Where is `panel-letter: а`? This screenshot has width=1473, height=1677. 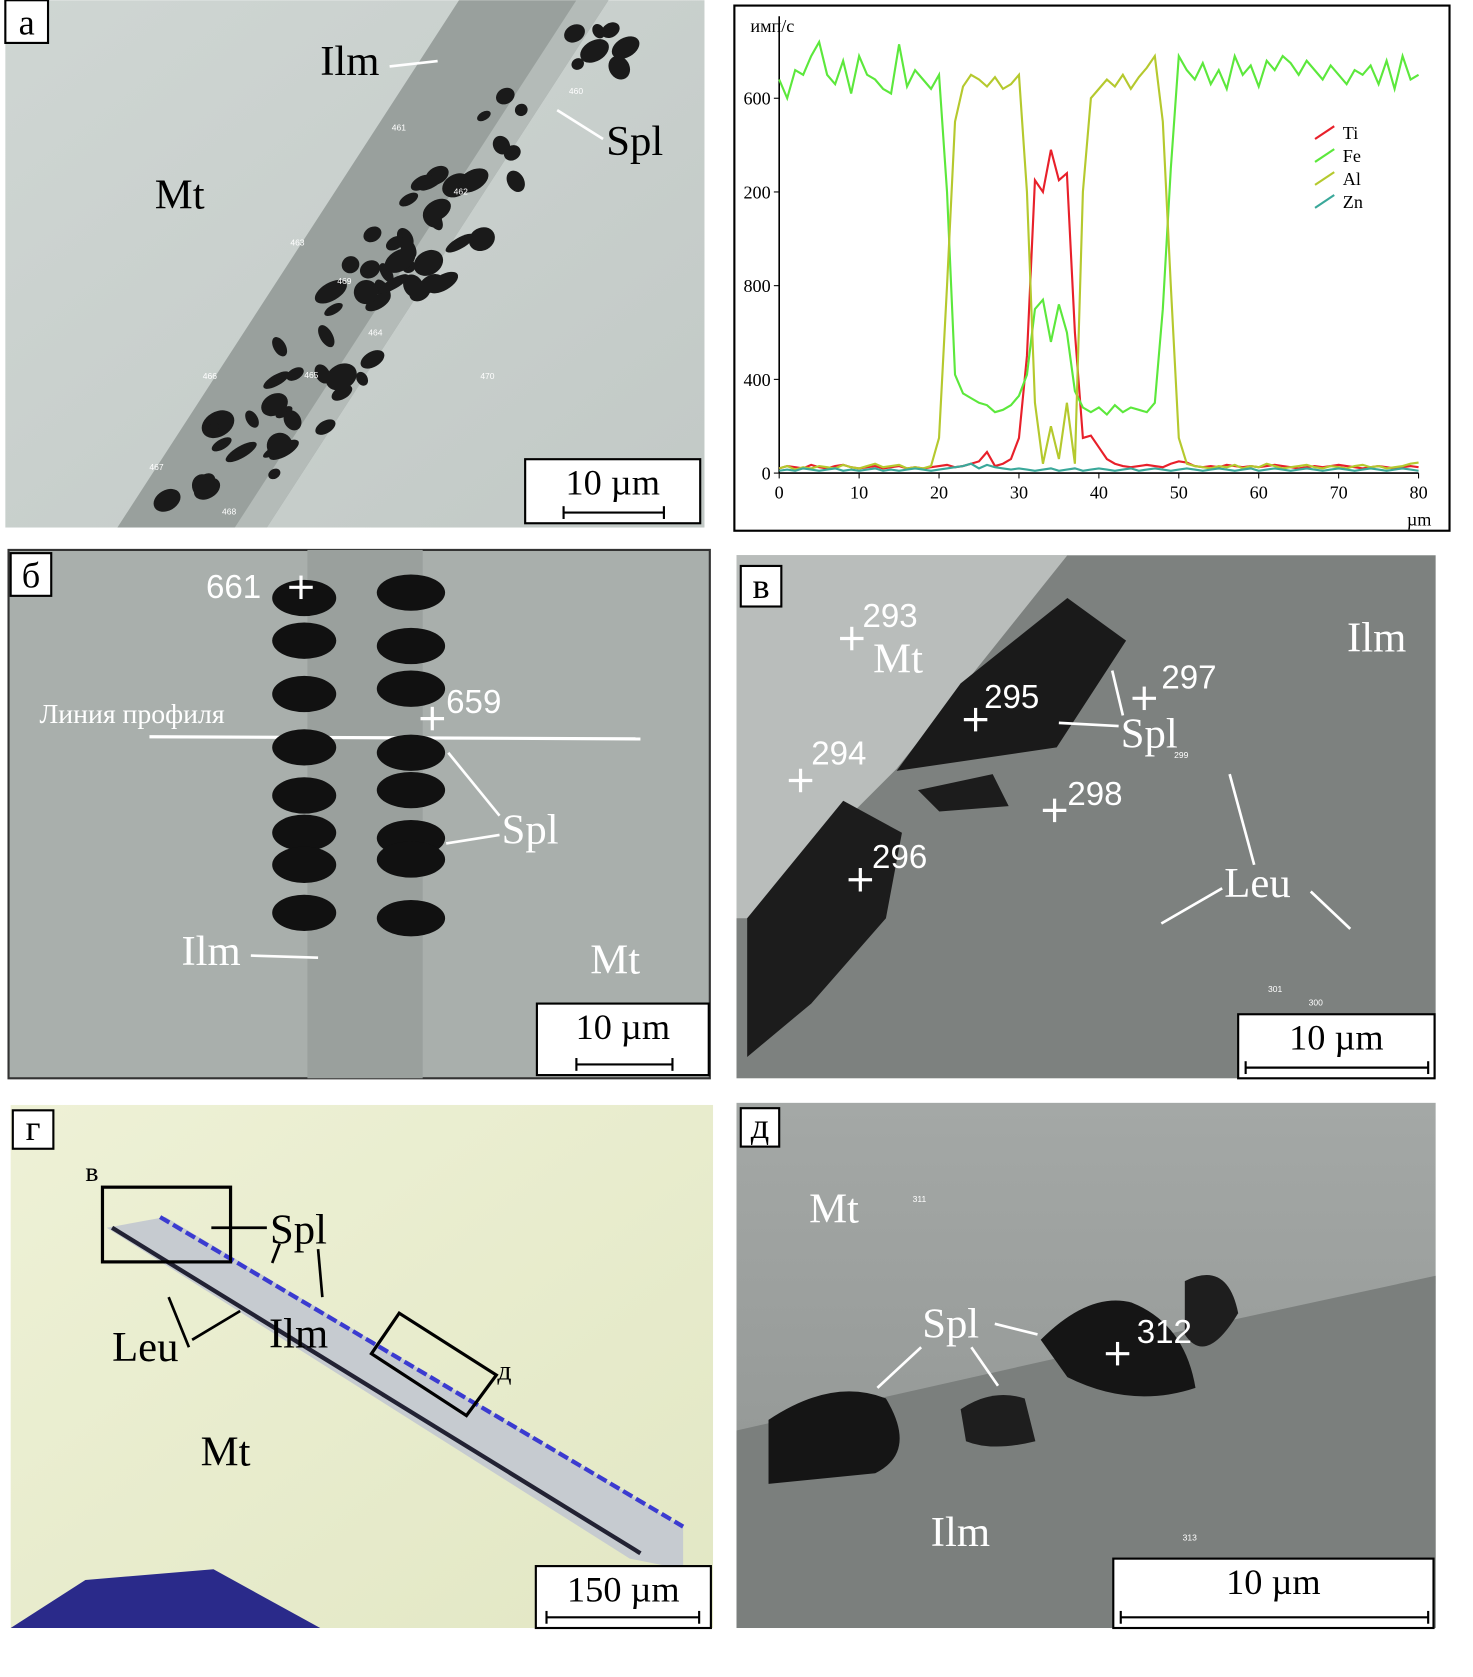 panel-letter: а is located at coordinates (27, 22).